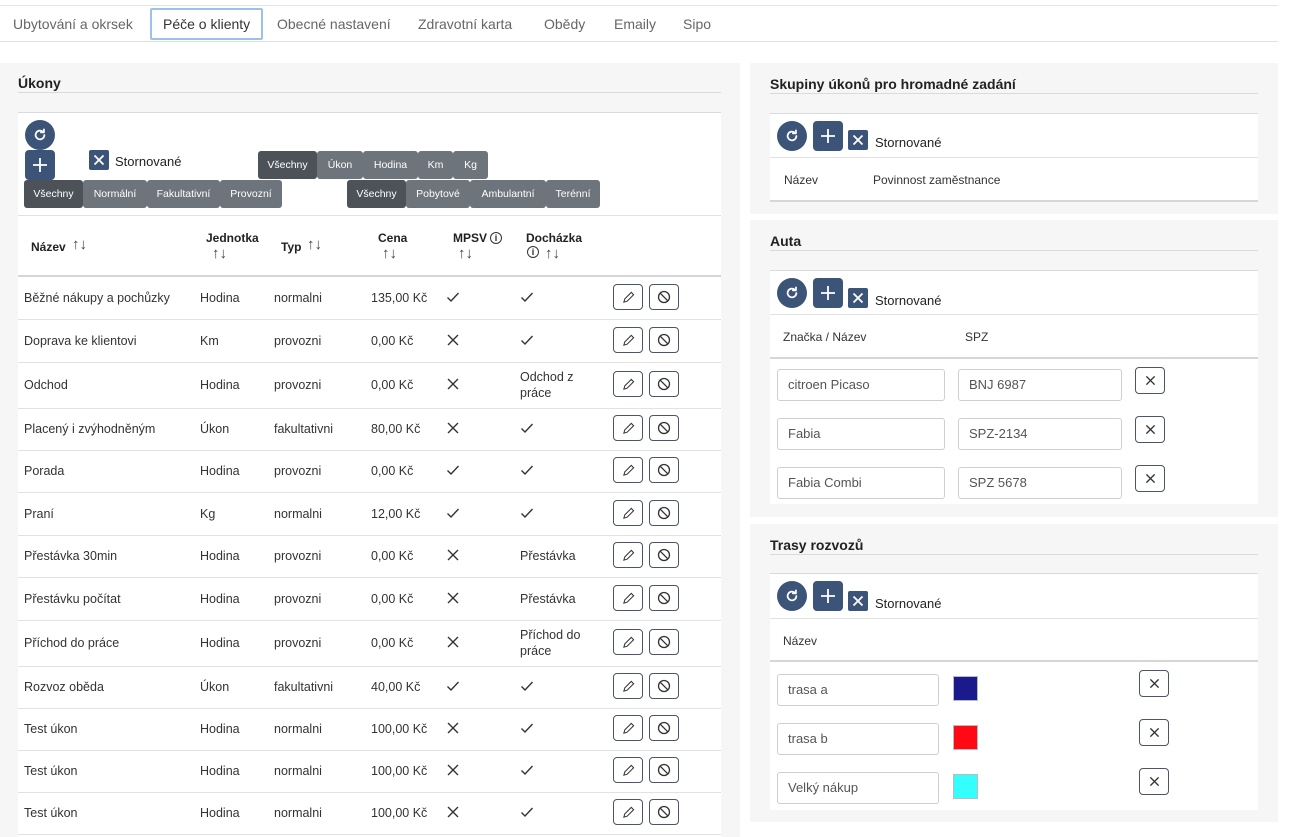  Describe the element at coordinates (635, 24) in the screenshot. I see `tab-emaily: Emaily` at that location.